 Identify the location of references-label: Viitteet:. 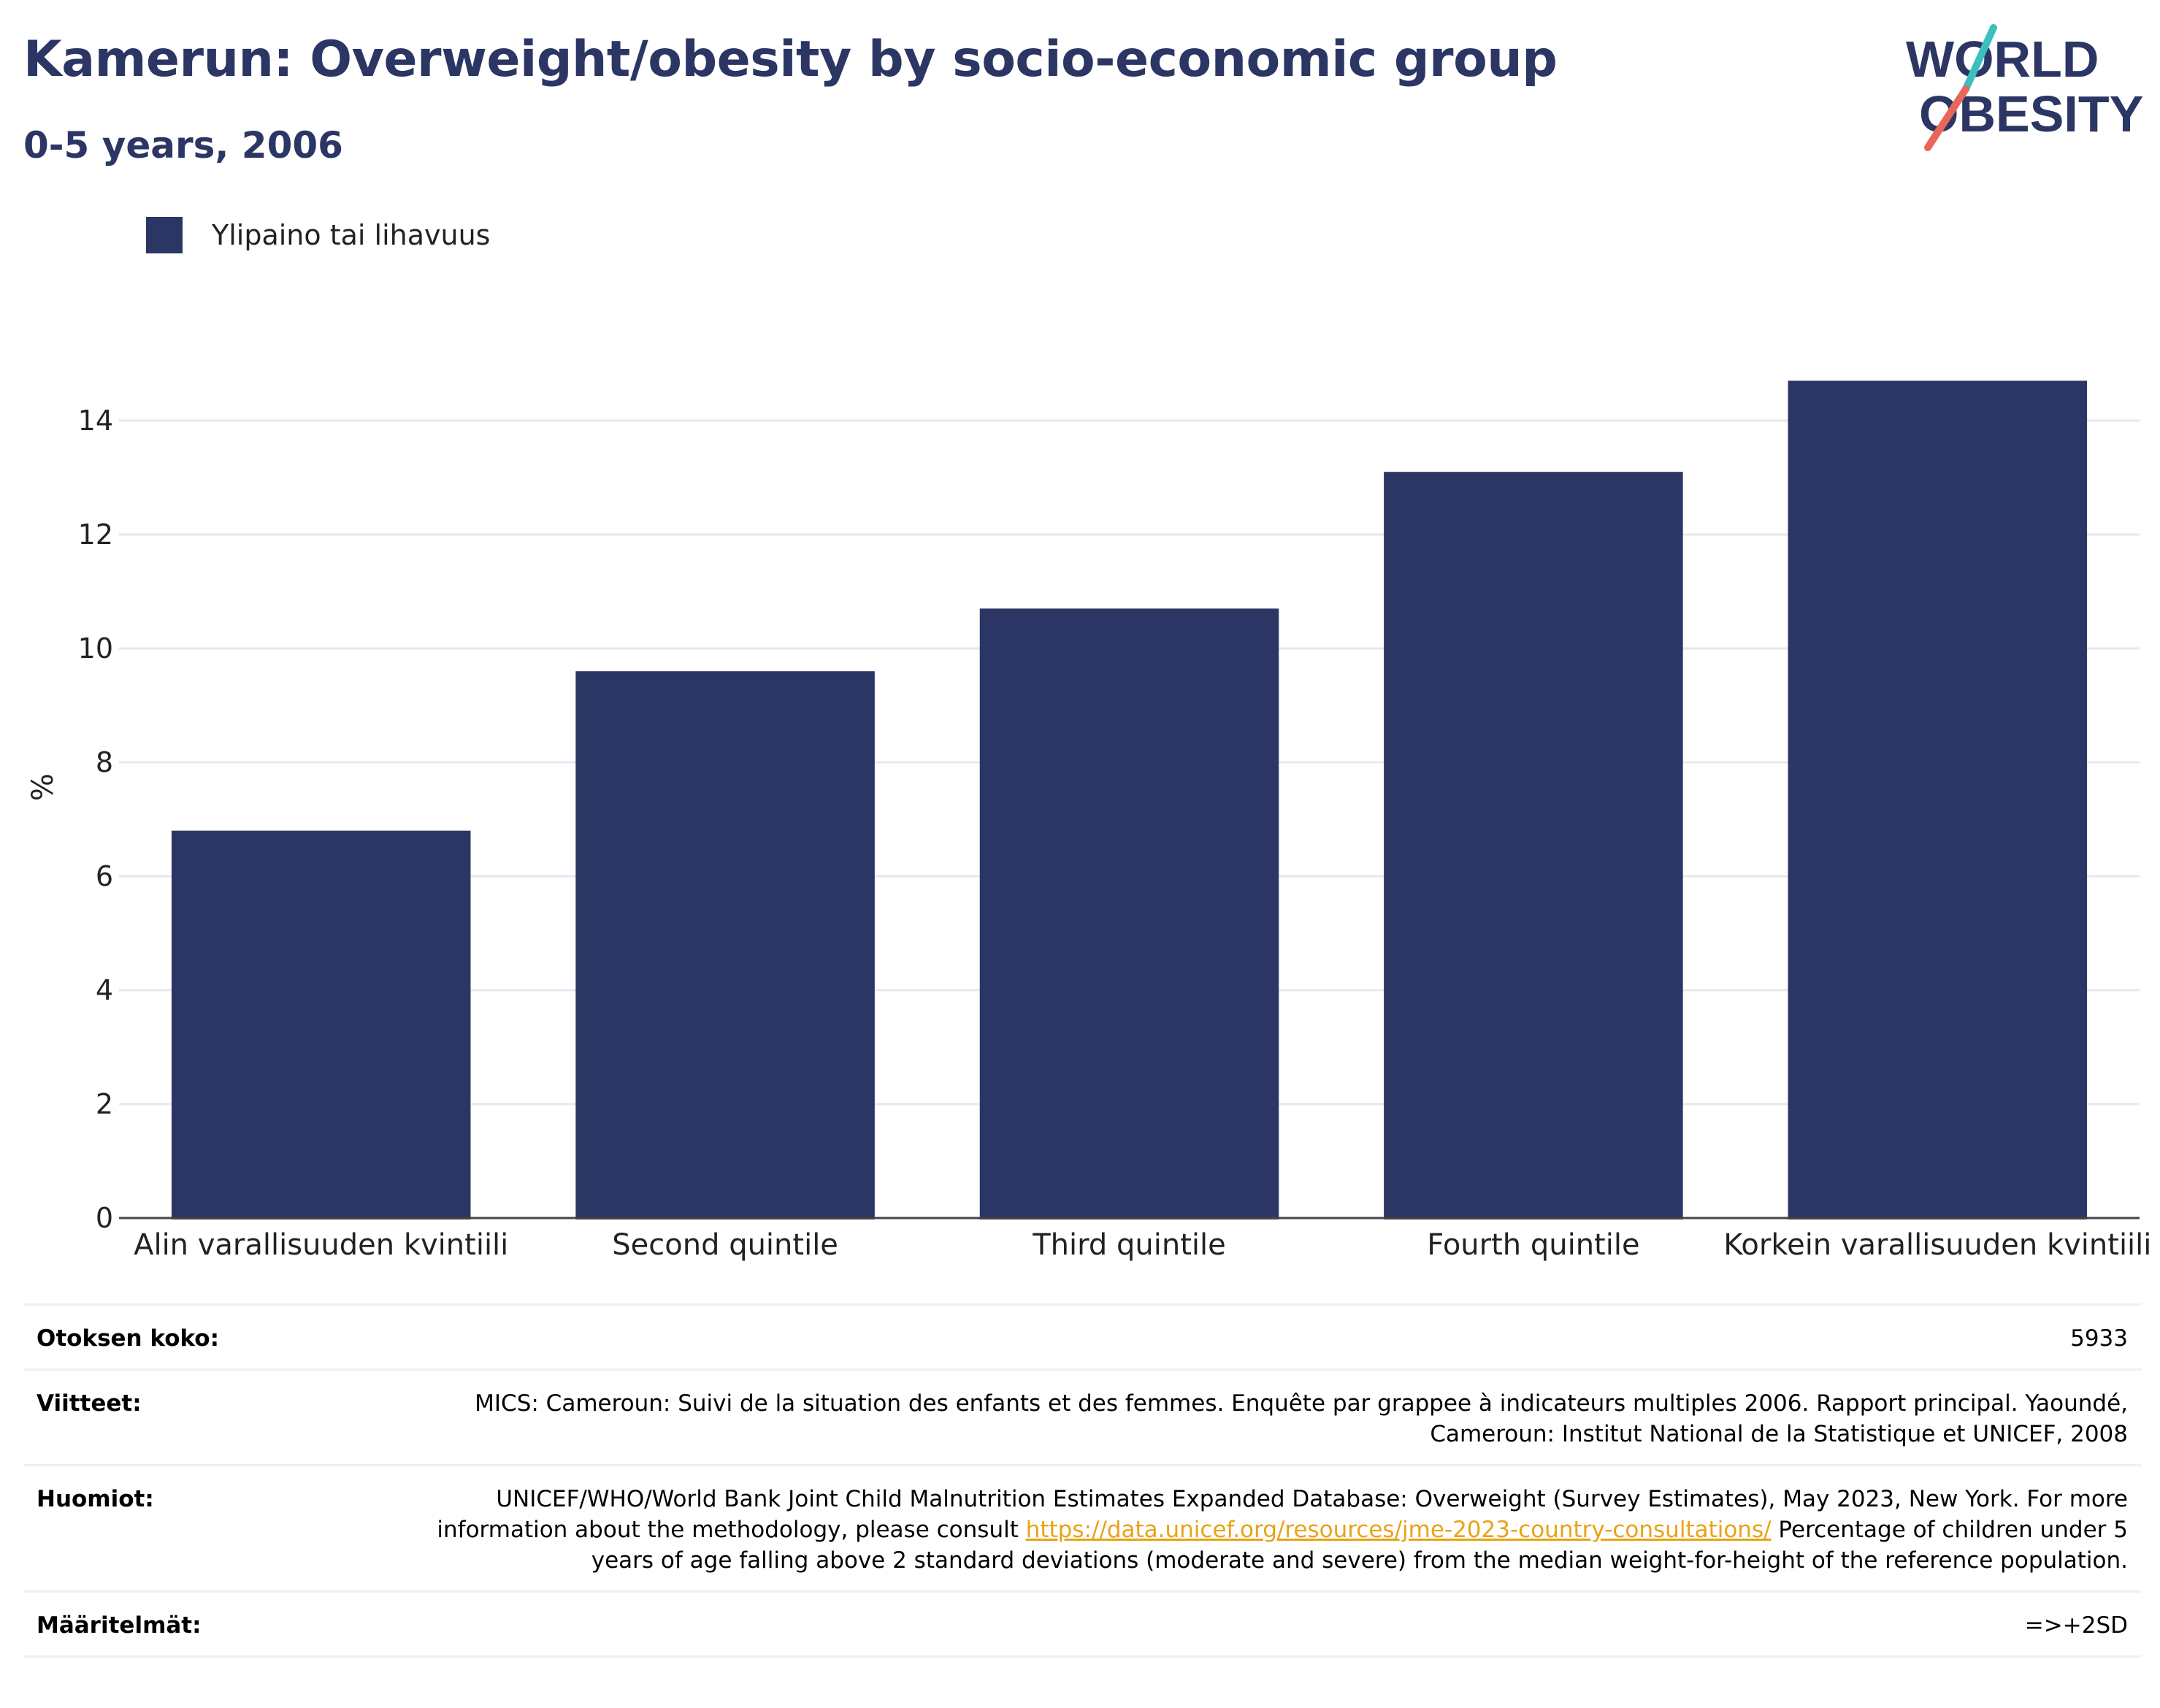
(89, 1403).